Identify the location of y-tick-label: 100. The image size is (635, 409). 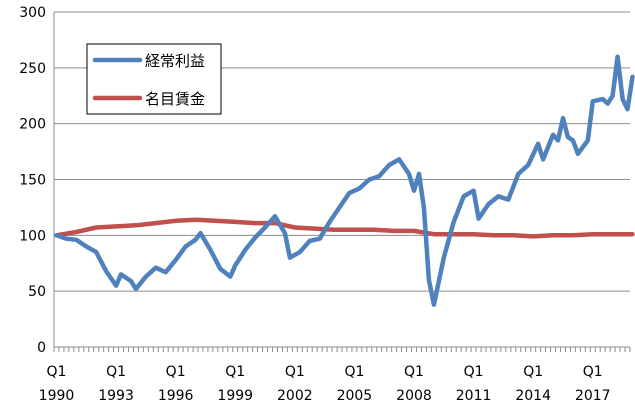
(32, 236).